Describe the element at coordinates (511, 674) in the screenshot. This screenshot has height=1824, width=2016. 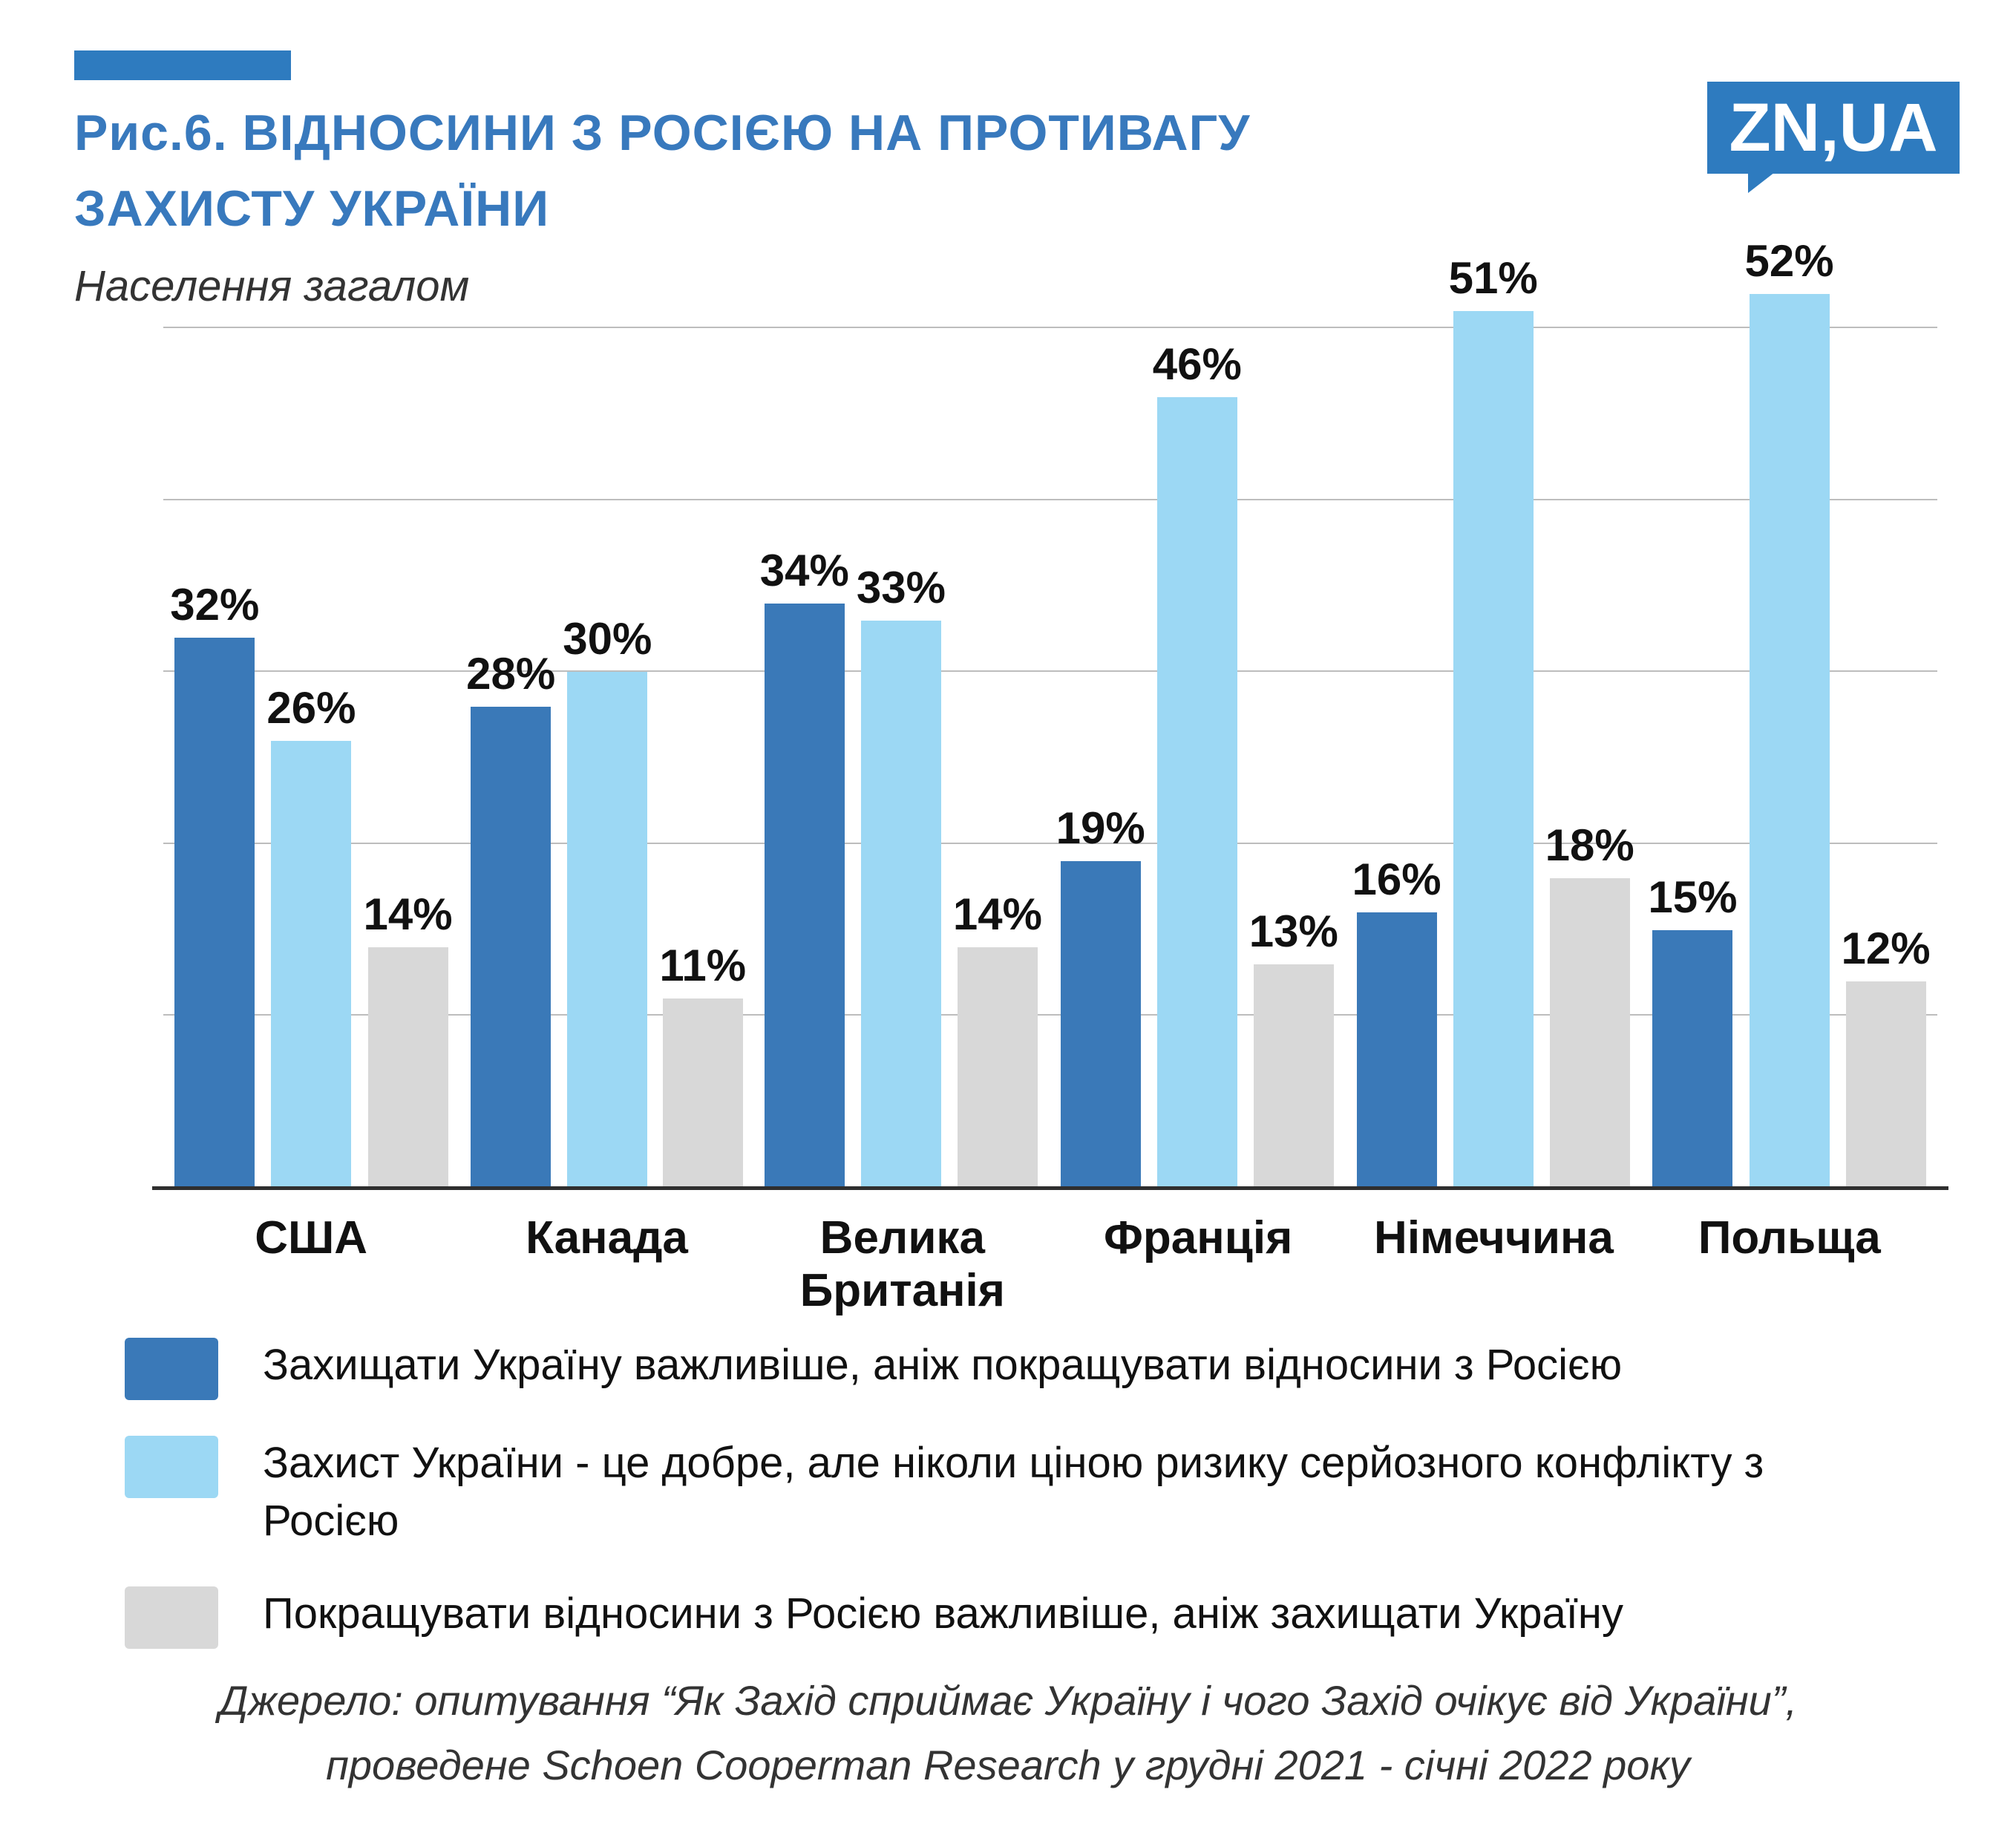
I see `bar-value-label: 28%` at that location.